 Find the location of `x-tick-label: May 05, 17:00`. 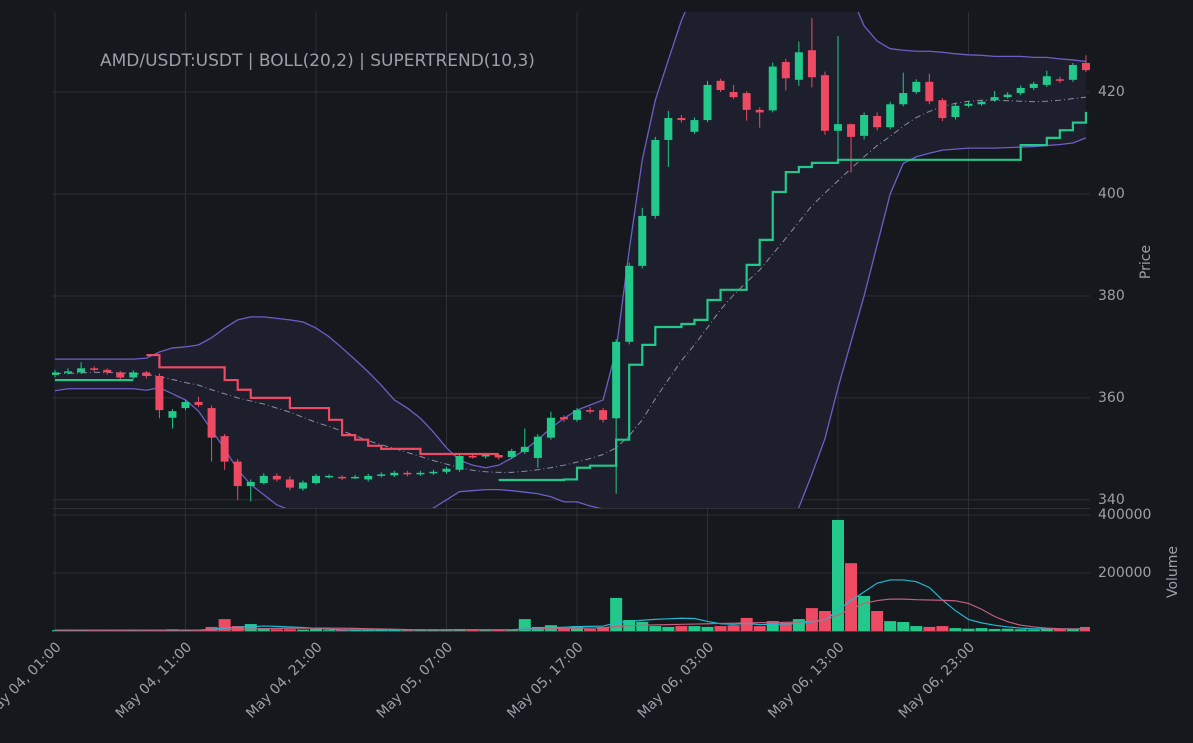

x-tick-label: May 05, 17:00 is located at coordinates (545, 680).